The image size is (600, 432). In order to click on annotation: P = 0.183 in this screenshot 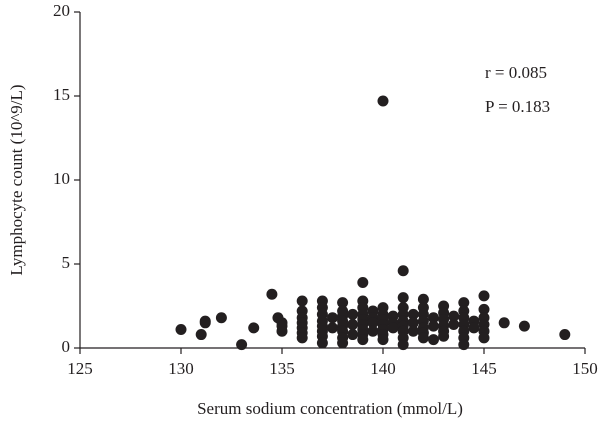, I will do `click(517, 106)`.